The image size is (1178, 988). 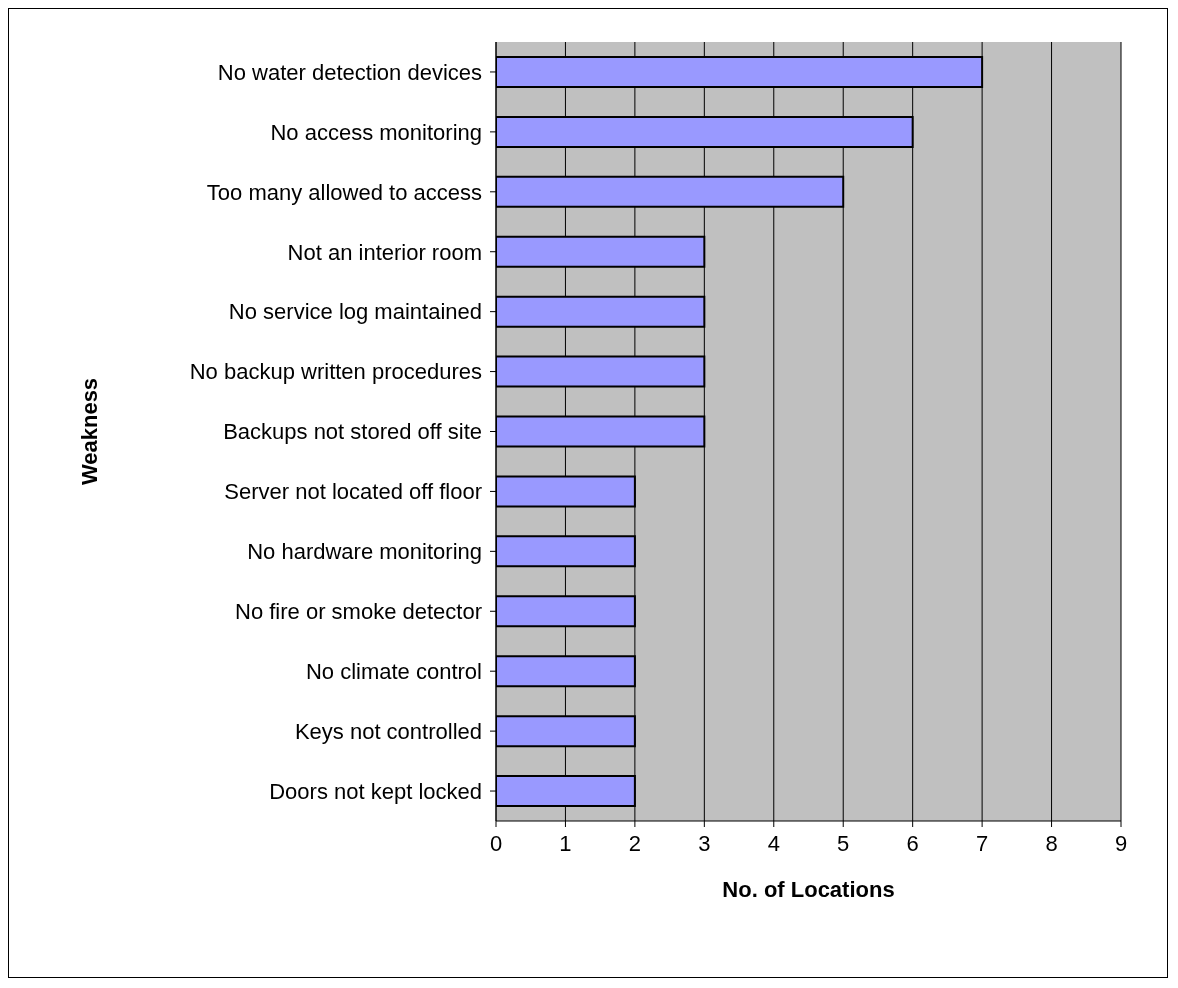 I want to click on y-tick-label: No backup written procedures, so click(x=335, y=372).